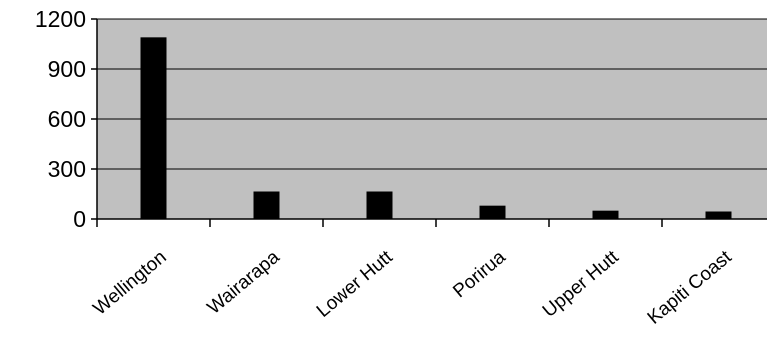 Image resolution: width=767 pixels, height=344 pixels. Describe the element at coordinates (581, 284) in the screenshot. I see `x-category-label: Upper Hutt` at that location.